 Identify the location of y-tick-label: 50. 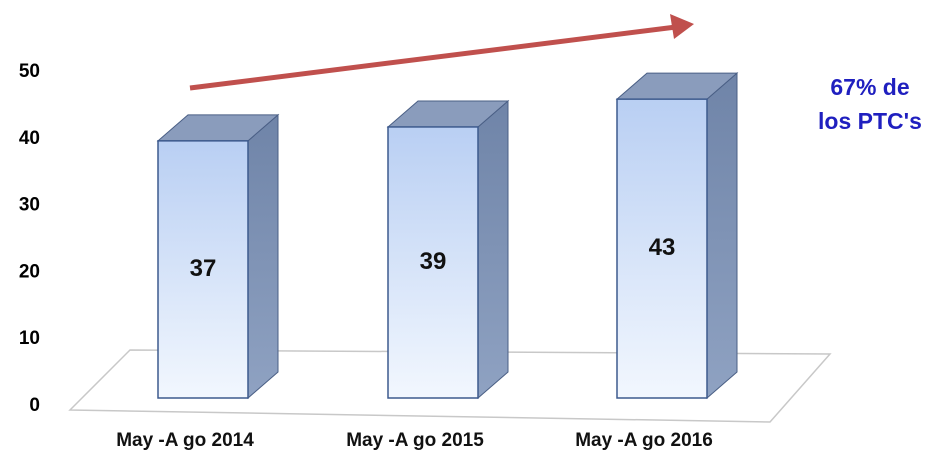
(29, 71).